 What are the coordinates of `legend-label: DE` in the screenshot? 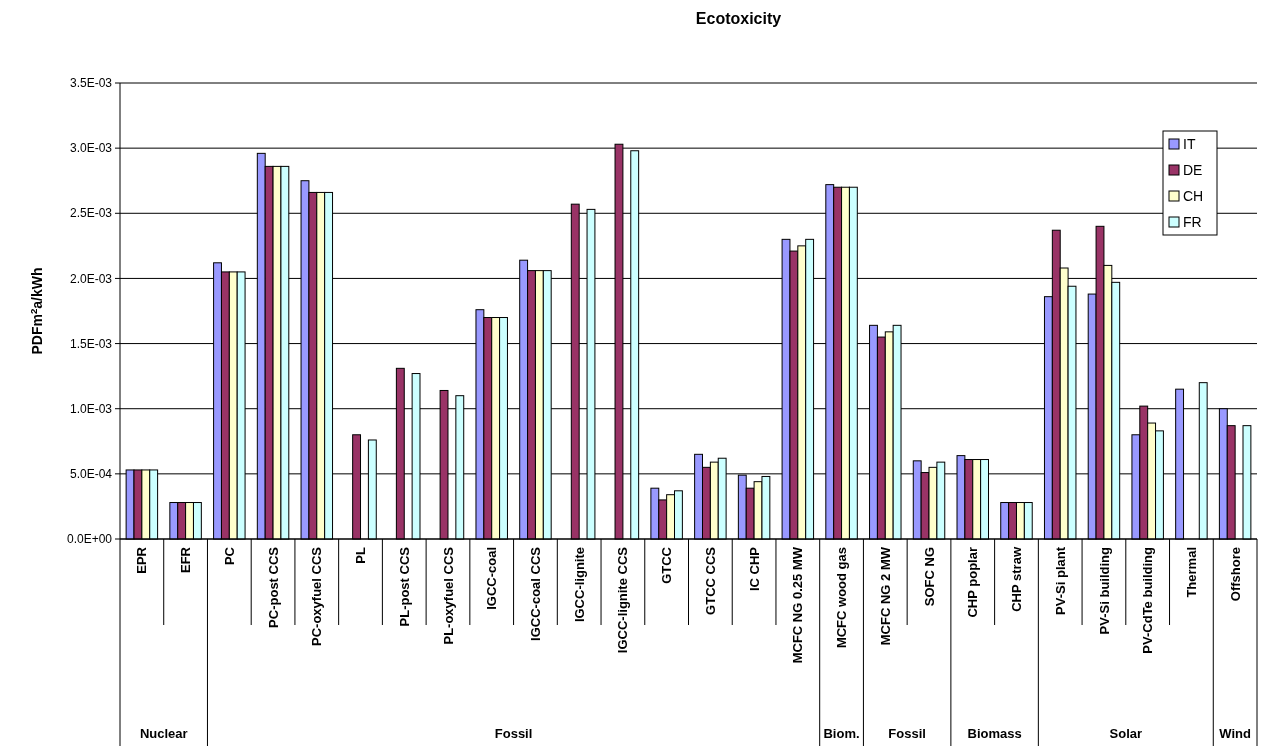 It's located at (1193, 169).